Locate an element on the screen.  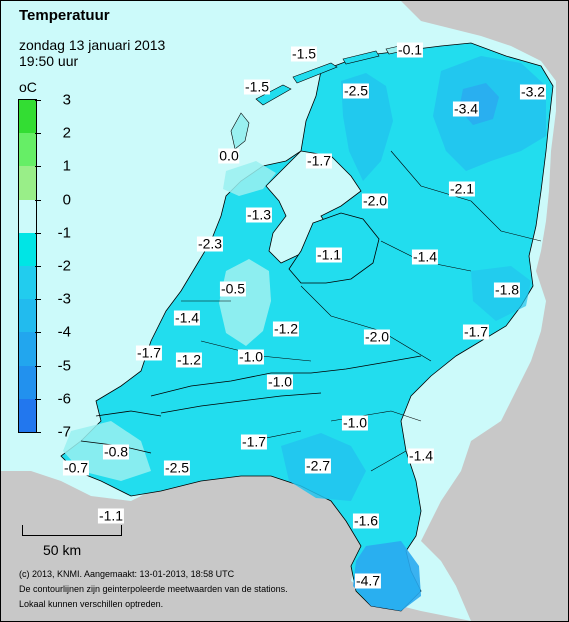
footer-disclaimer: Lokaal kunnen verschillen optreden. is located at coordinates (91, 604).